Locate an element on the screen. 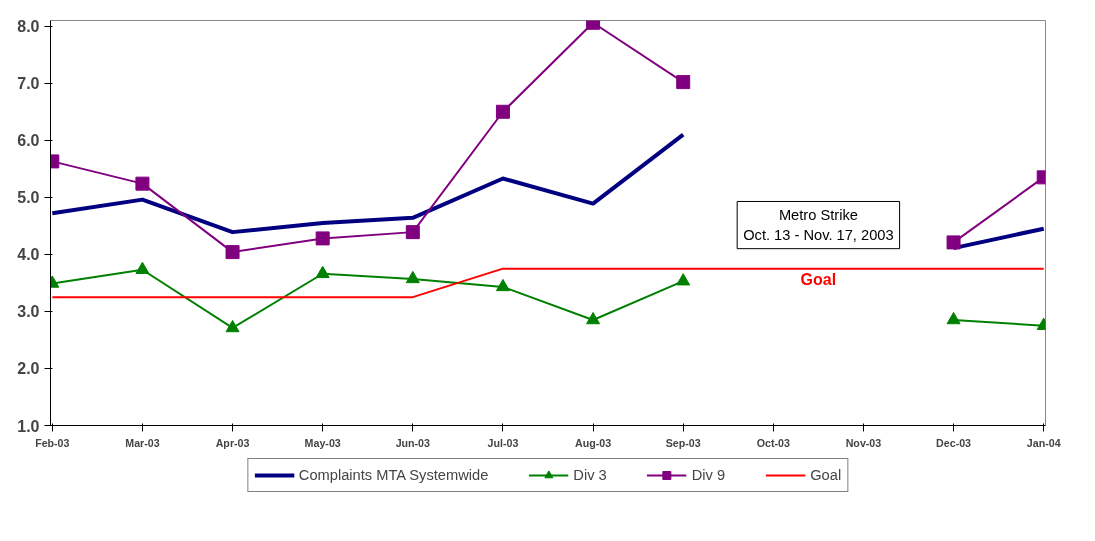 This screenshot has width=1095, height=541. x-tick-label: Nov-03 is located at coordinates (863, 442).